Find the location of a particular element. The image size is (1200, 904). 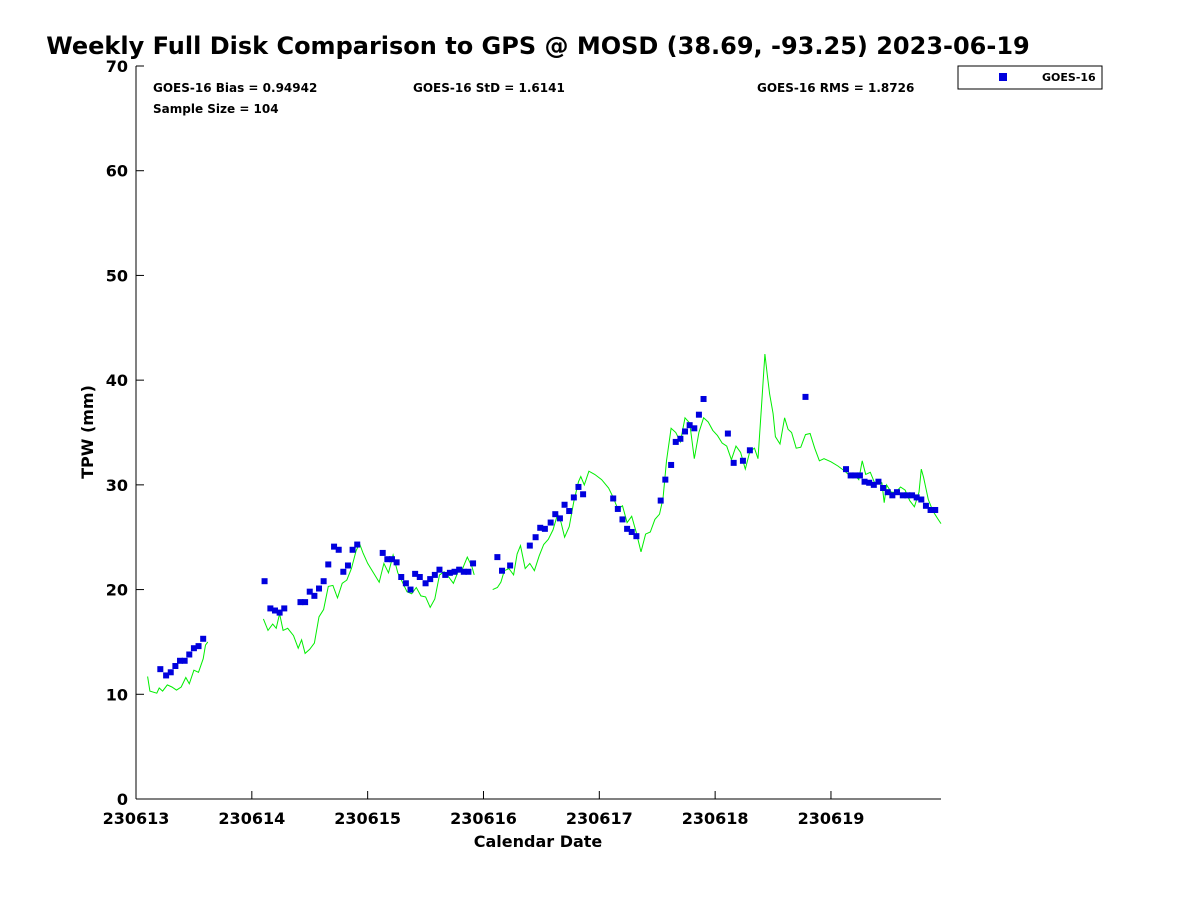

y-tick-label: 60 is located at coordinates (117, 171).